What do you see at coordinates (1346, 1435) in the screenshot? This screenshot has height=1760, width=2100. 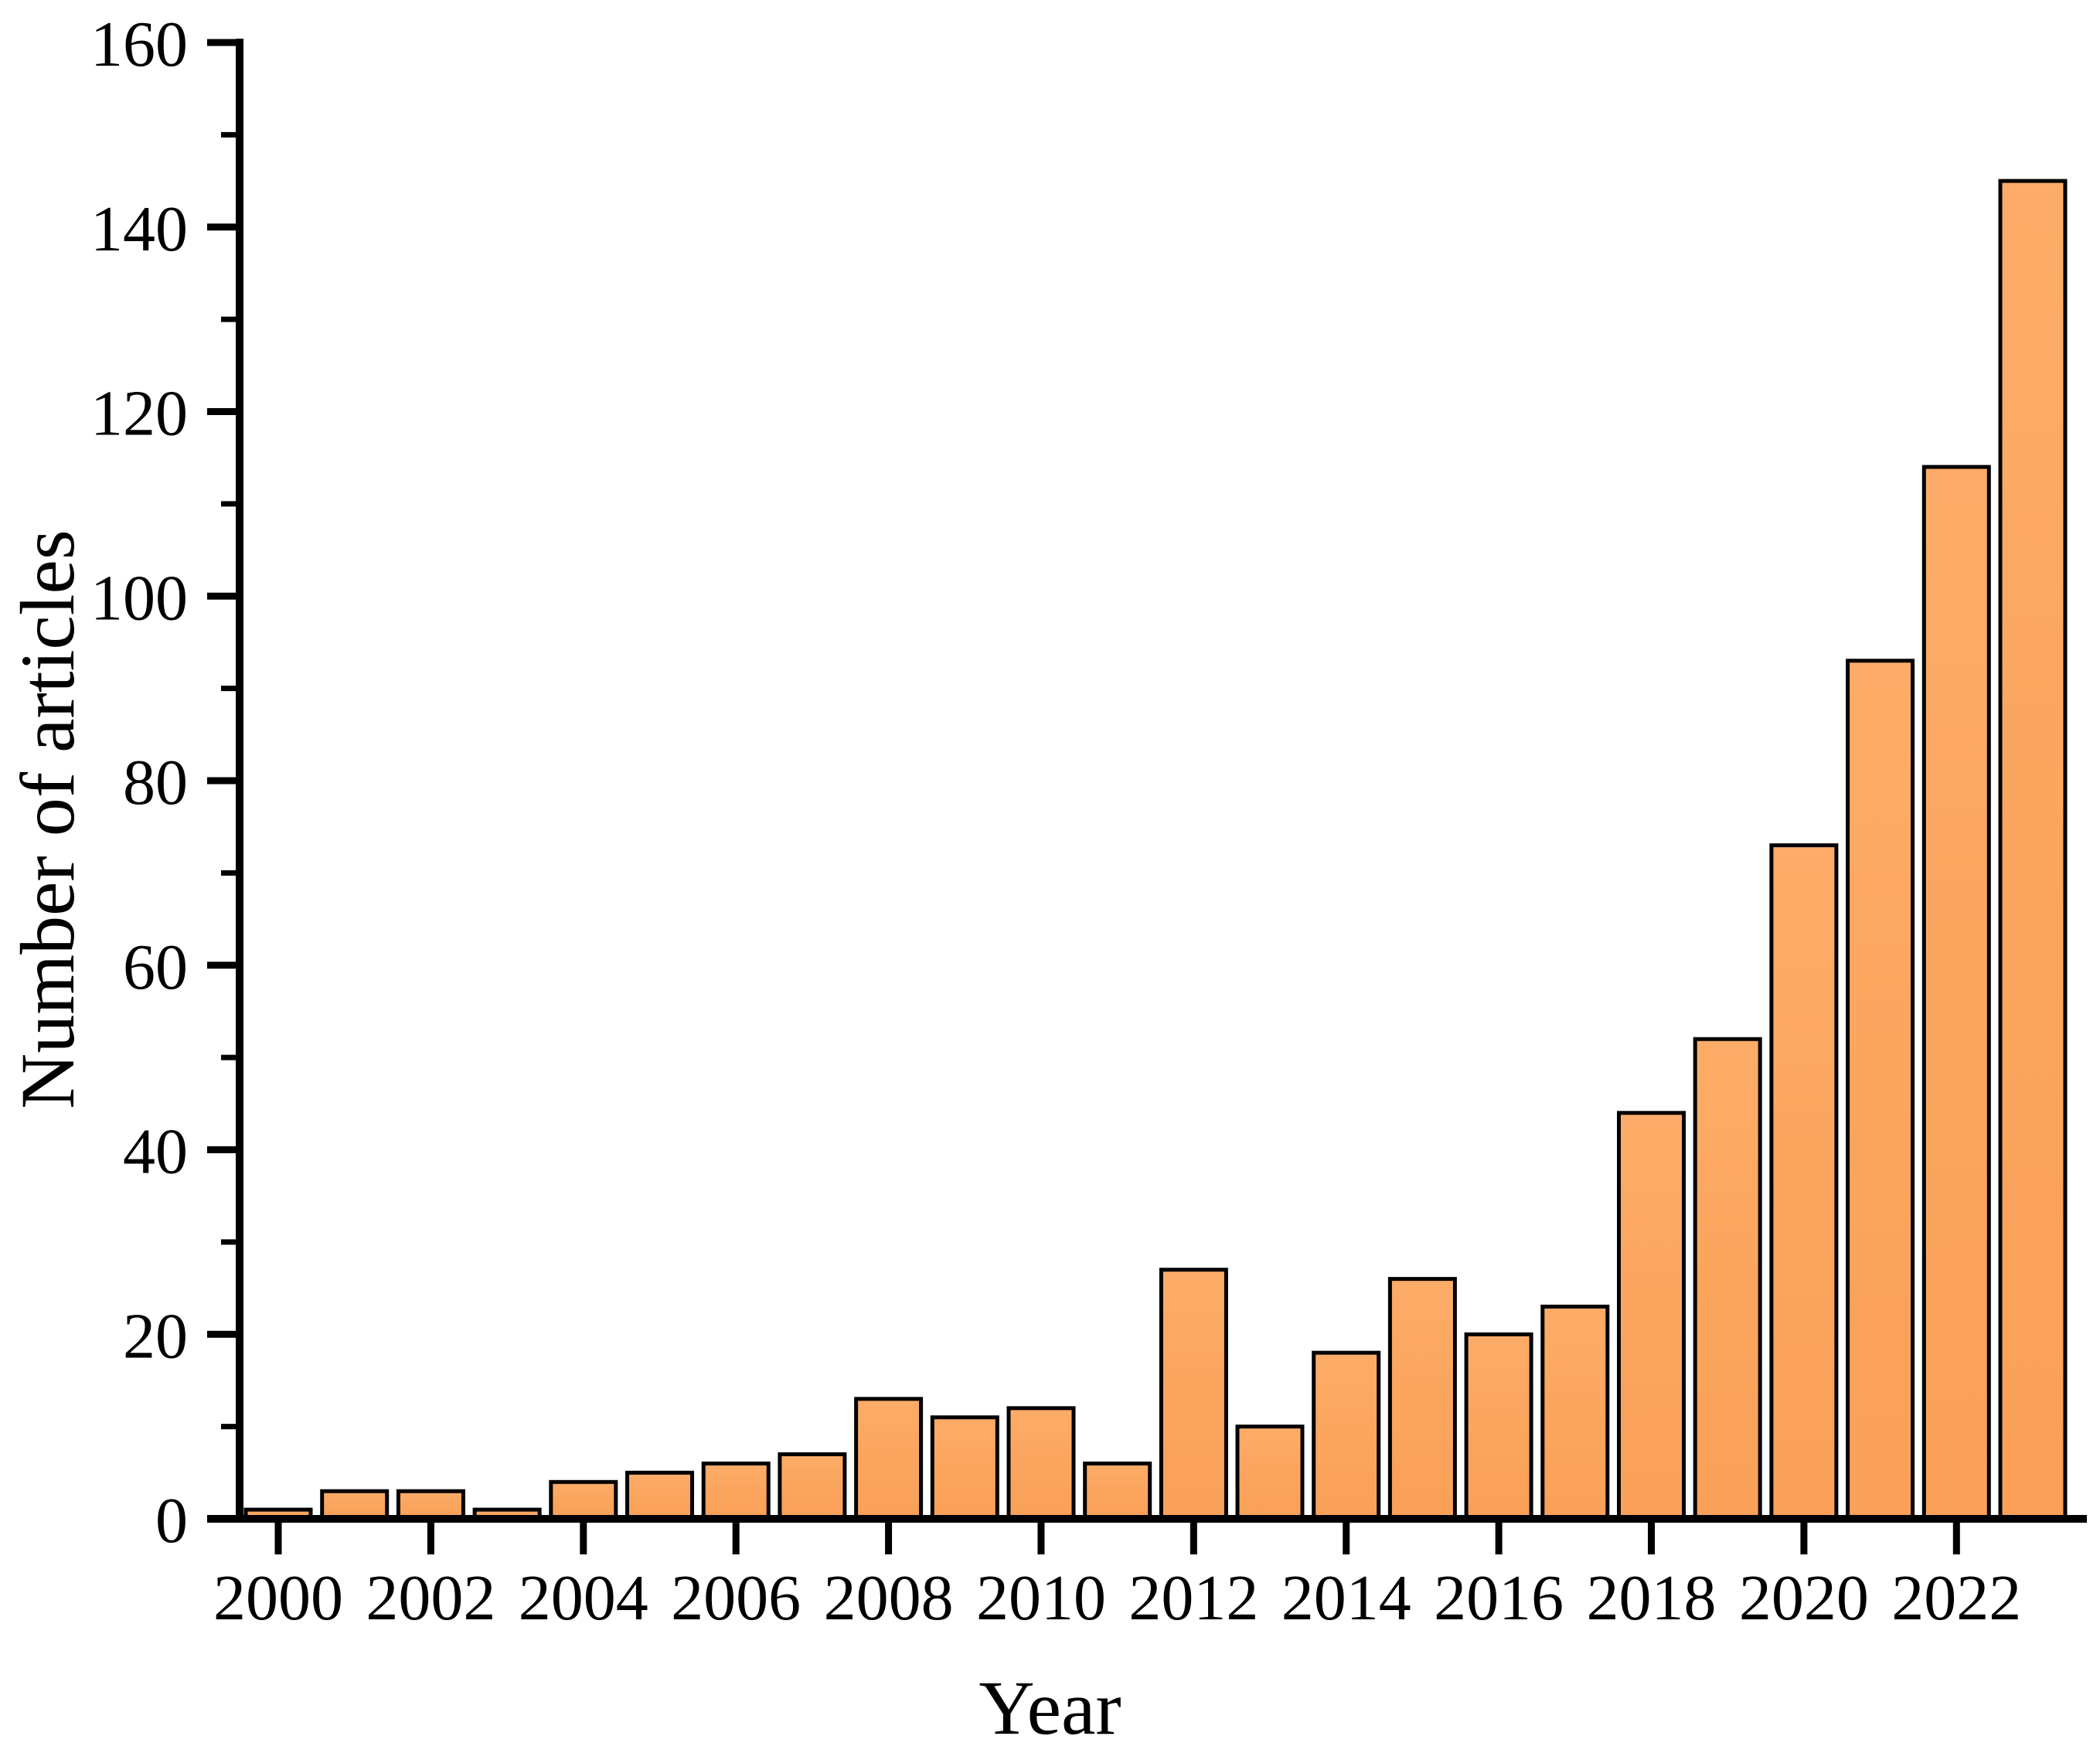 I see `bar-2014` at bounding box center [1346, 1435].